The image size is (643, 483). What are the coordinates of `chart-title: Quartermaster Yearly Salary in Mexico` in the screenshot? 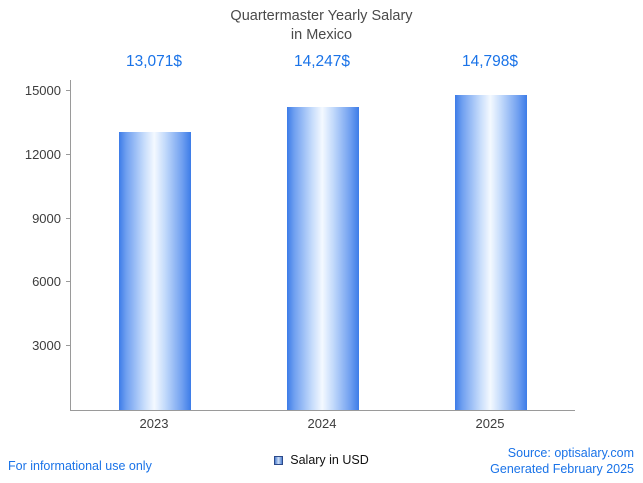 It's located at (321, 26).